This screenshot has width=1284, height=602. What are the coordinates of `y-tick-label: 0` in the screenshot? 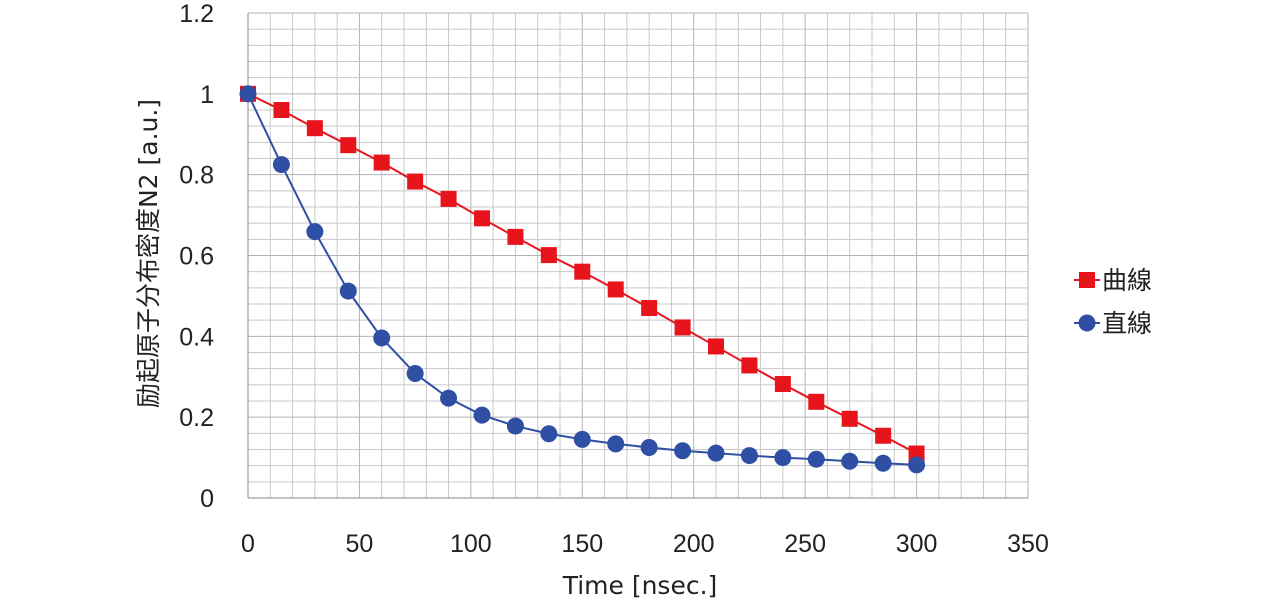 It's located at (207, 499).